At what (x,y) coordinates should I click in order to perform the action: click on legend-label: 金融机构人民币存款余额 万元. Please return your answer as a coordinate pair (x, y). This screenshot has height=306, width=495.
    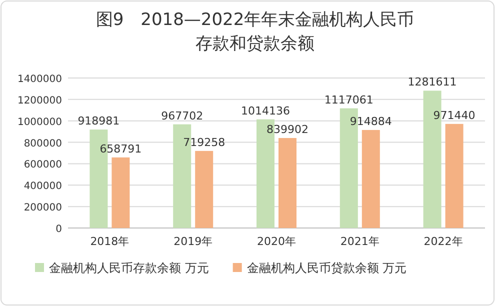
    Looking at the image, I should click on (129, 268).